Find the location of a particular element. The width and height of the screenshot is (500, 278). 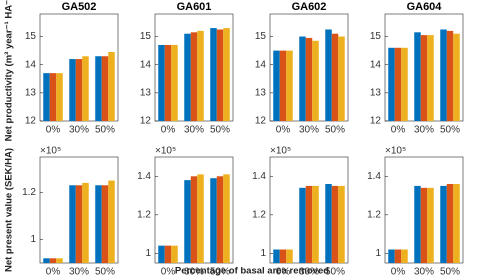

y-axis-label: Net present value (SEK/HA) is located at coordinates (9, 210).